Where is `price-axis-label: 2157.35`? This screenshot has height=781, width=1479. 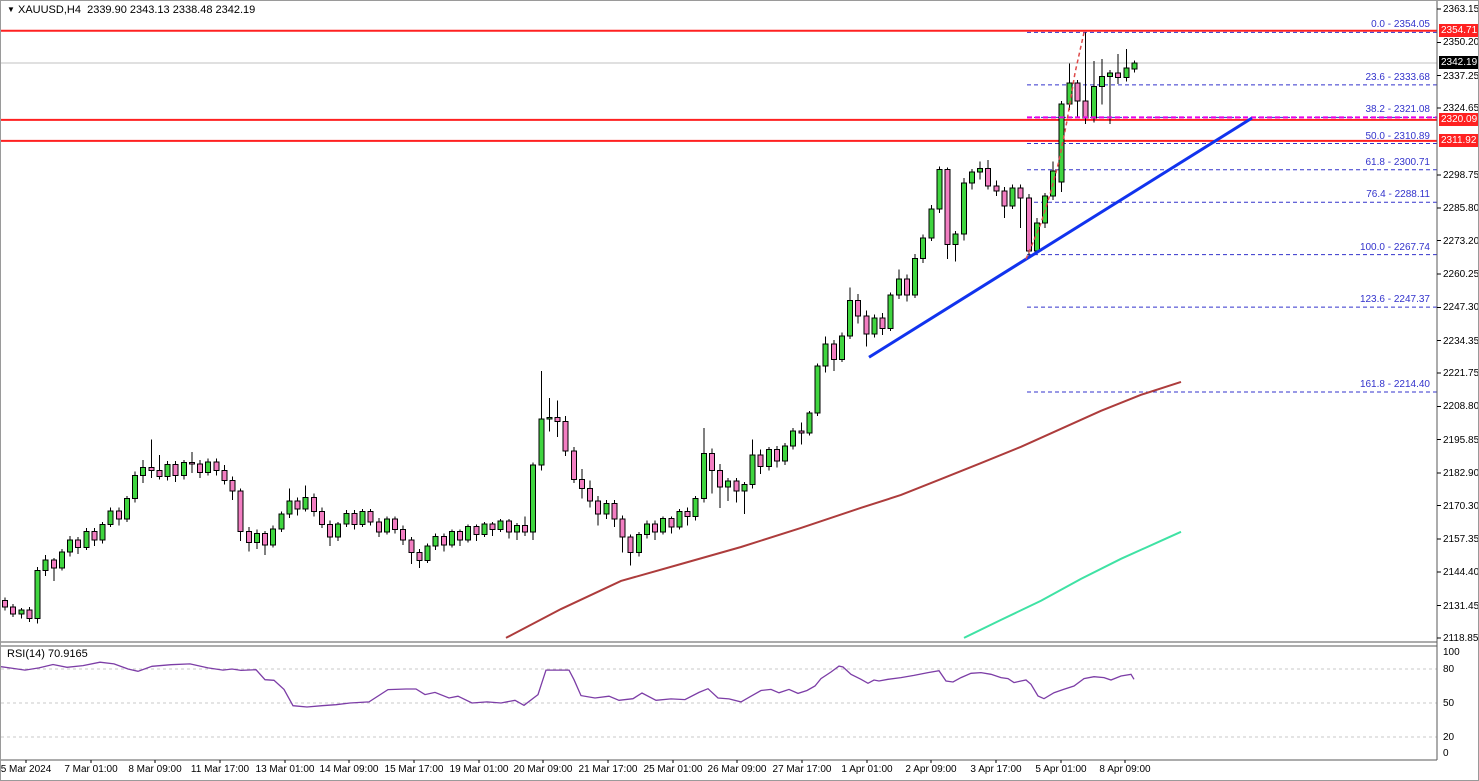
price-axis-label: 2157.35 is located at coordinates (1461, 539).